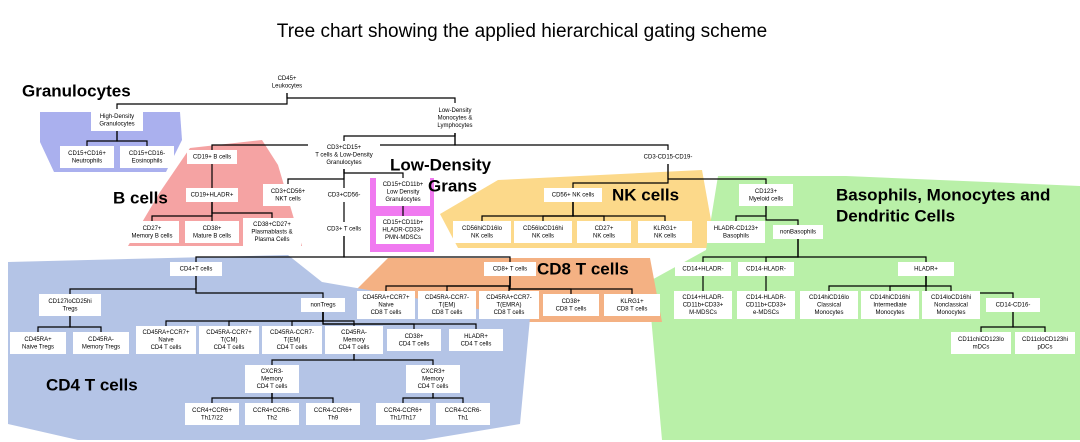 This screenshot has width=1080, height=442. What do you see at coordinates (272, 414) in the screenshot?
I see `node: CCR4+CCR6-Th2` at bounding box center [272, 414].